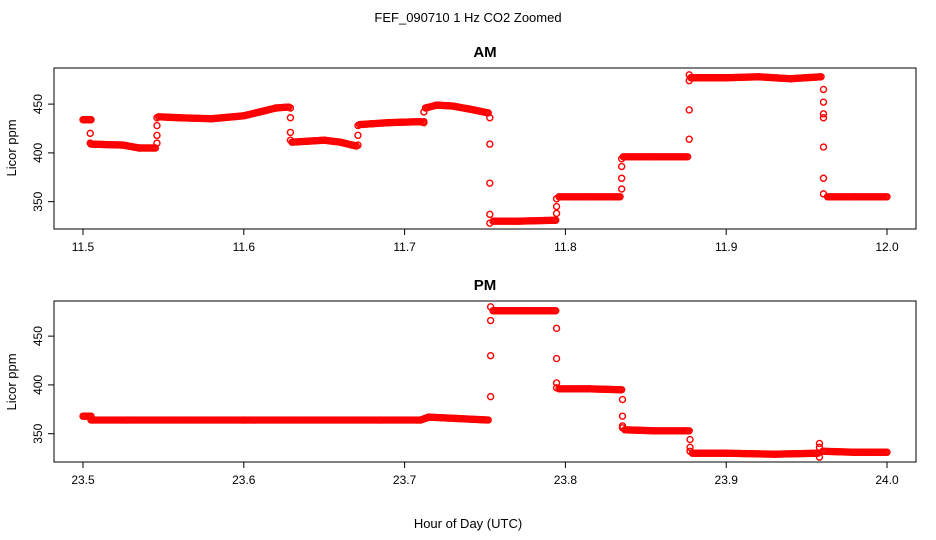 The image size is (936, 540). What do you see at coordinates (404, 247) in the screenshot?
I see `x-tick-label: 11.7` at bounding box center [404, 247].